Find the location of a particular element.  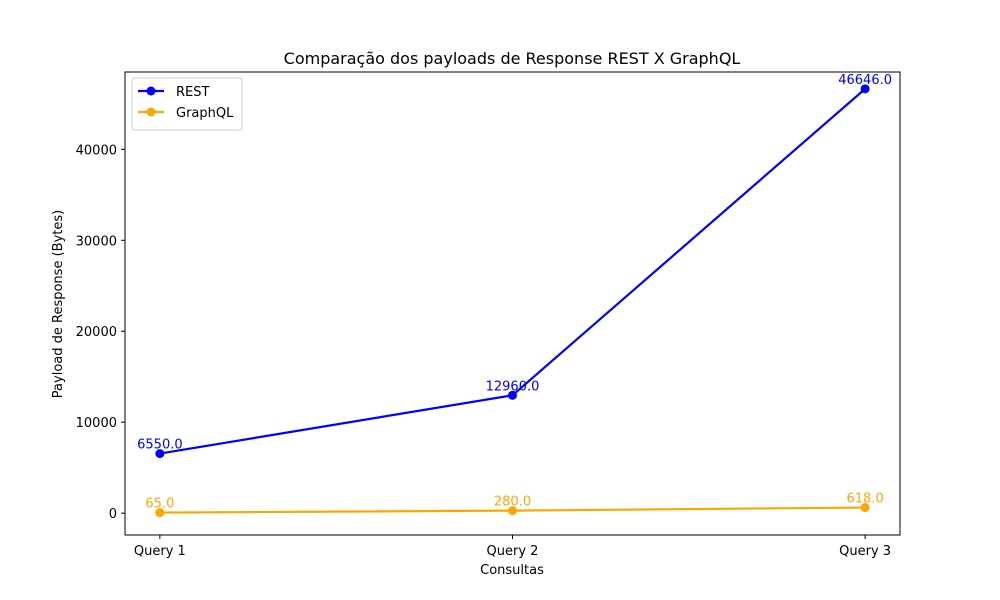

x-axis-title: Consultas is located at coordinates (512, 570).